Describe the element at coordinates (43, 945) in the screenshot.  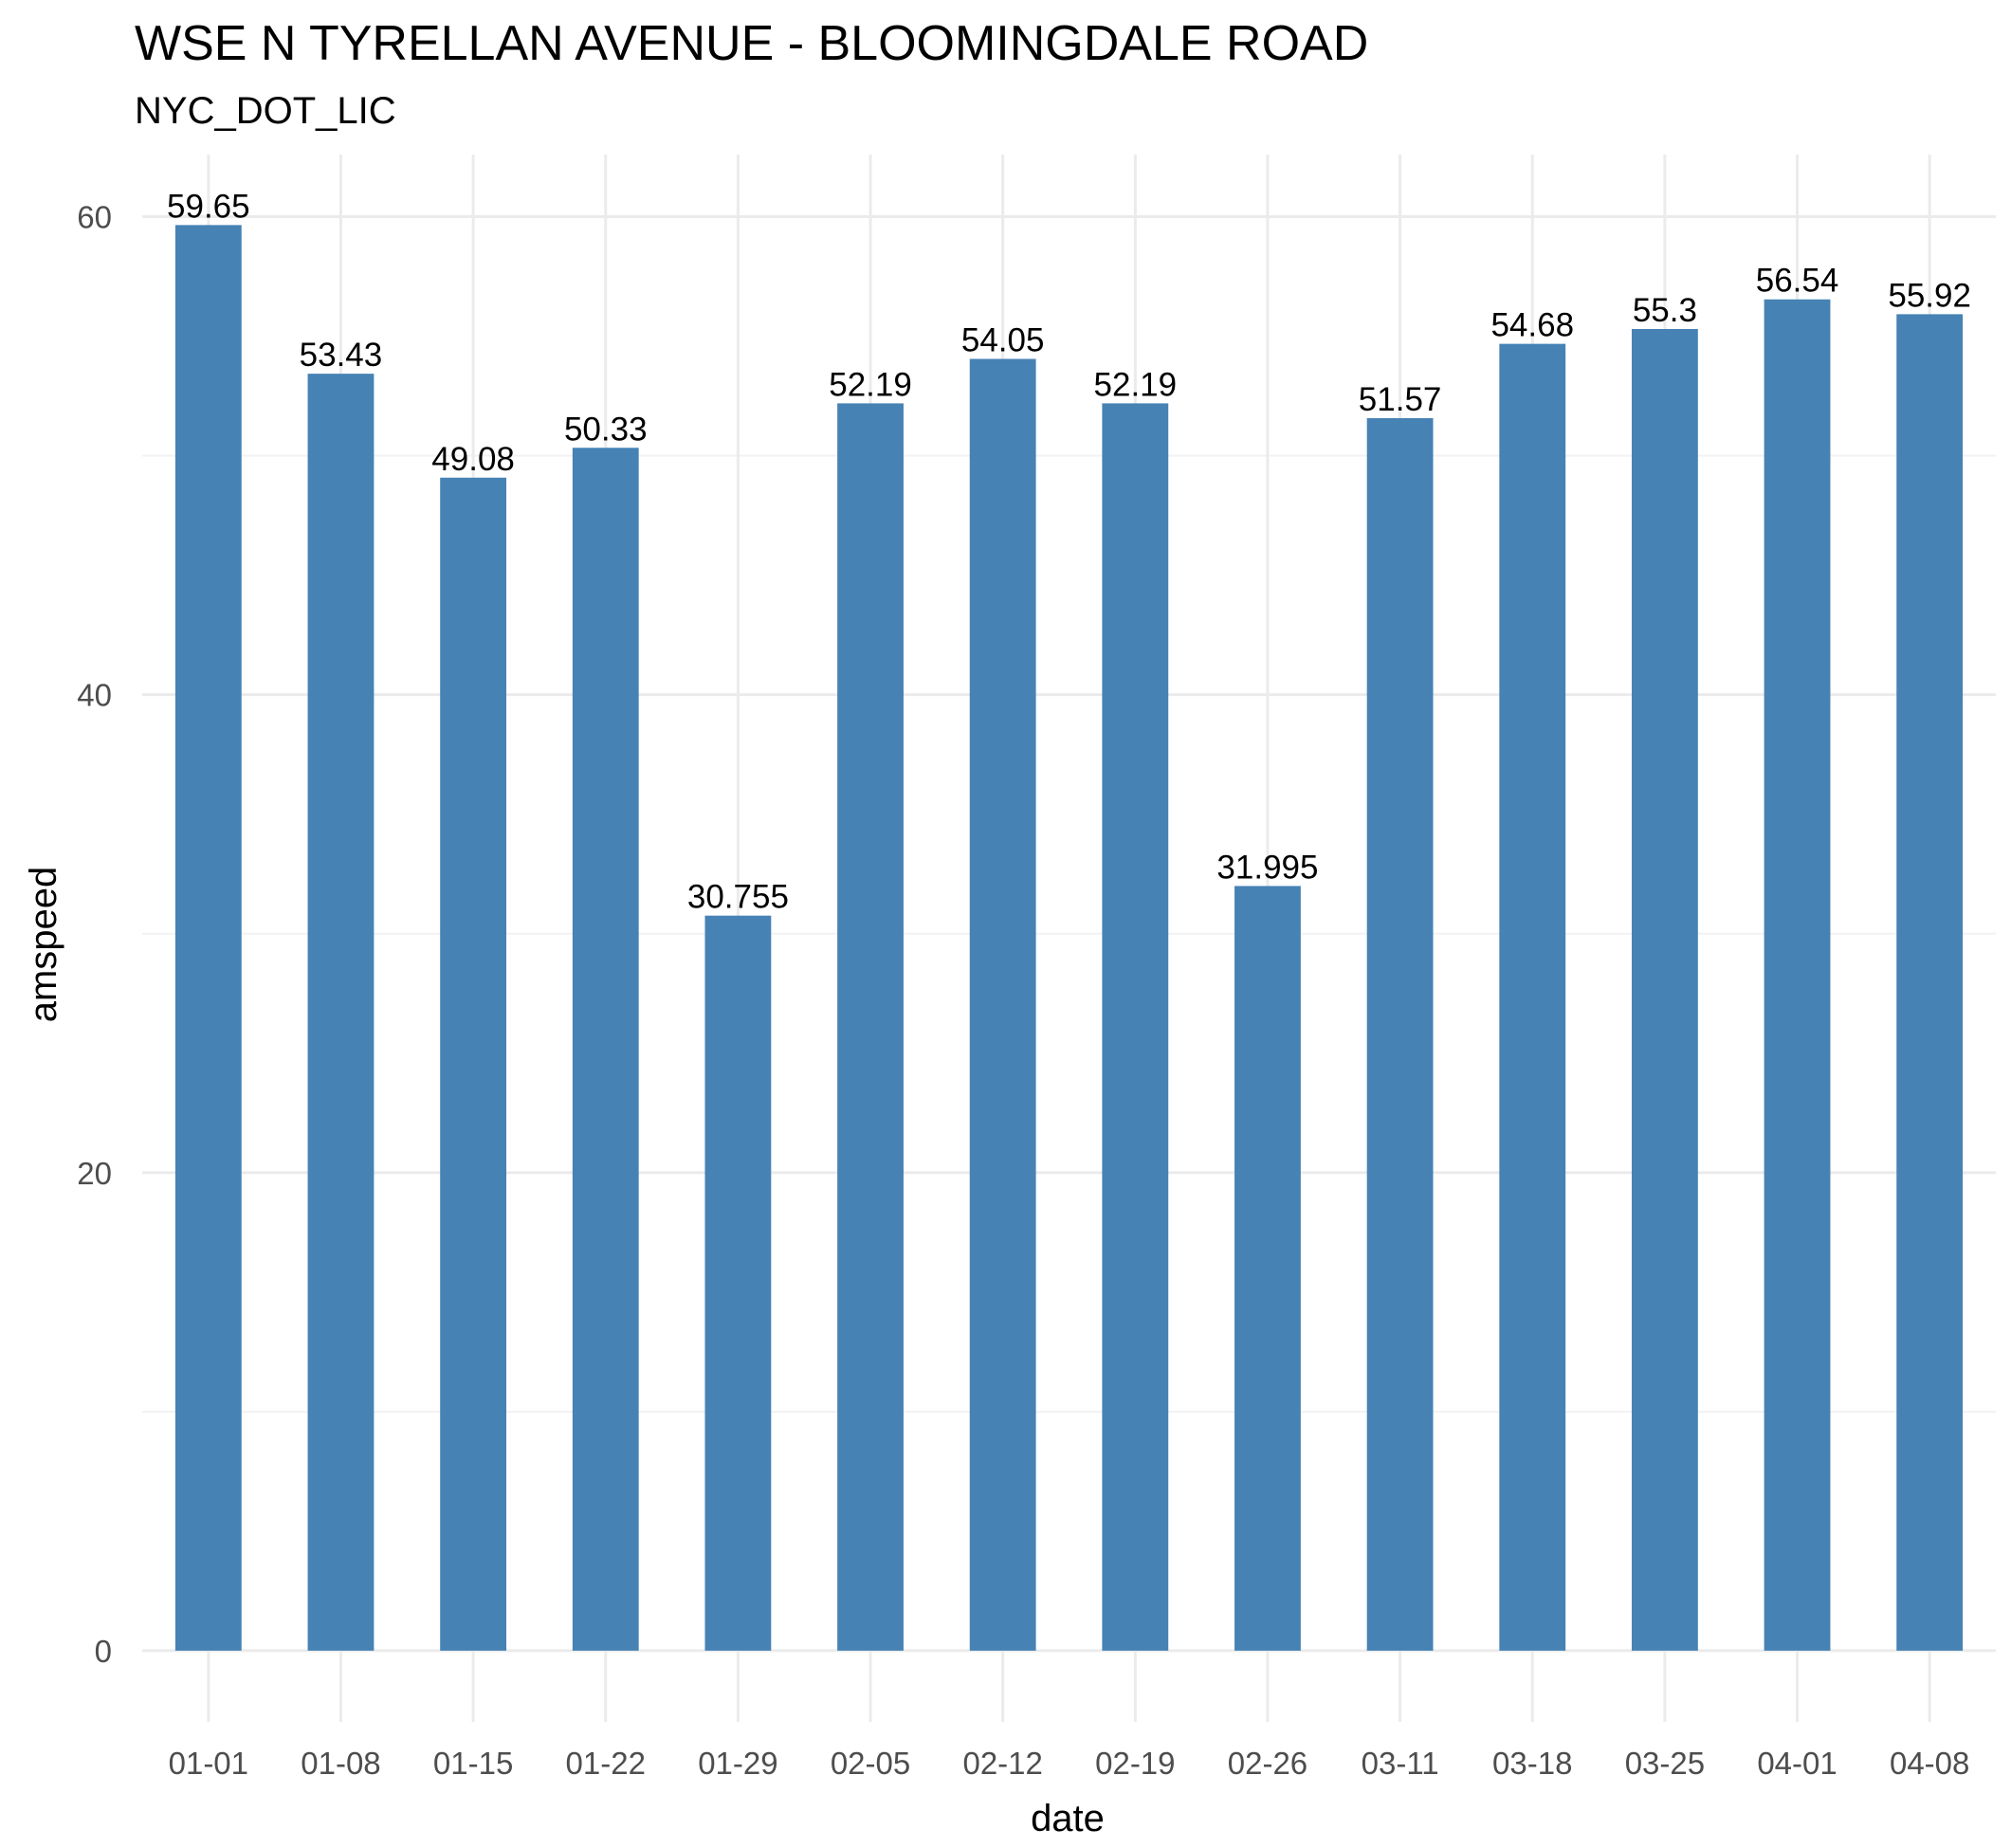
I see `y-axis-title: amspeed` at that location.